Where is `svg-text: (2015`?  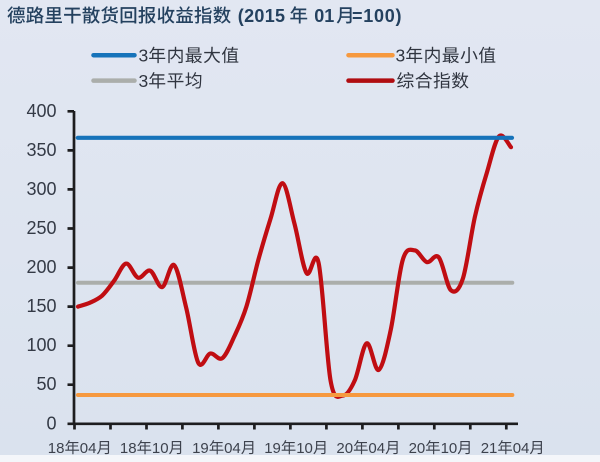
svg-text: (2015 is located at coordinates (262, 16).